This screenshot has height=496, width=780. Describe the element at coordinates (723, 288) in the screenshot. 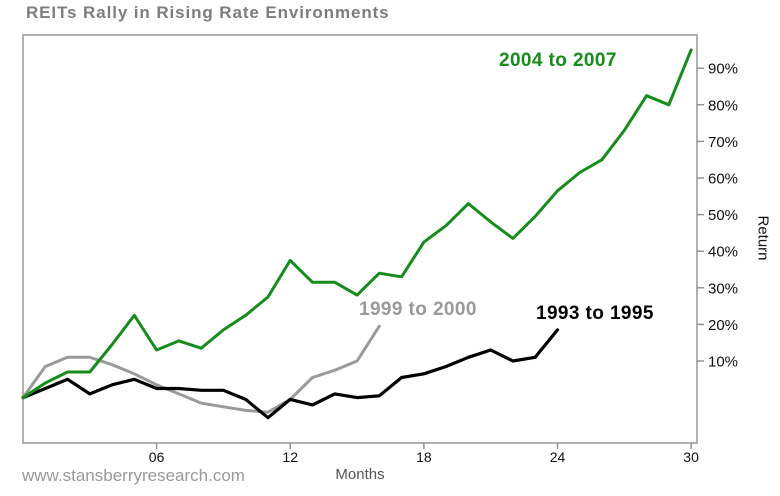

I see `y-tick-label: 30%` at that location.